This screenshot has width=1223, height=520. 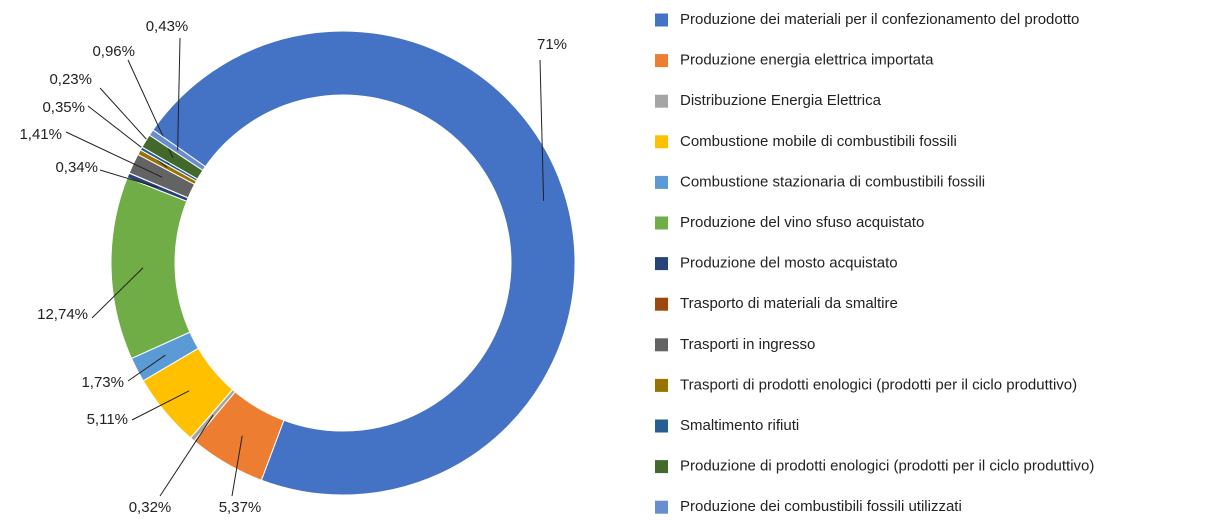 I want to click on legend-label: Produzione del vino sfuso acquistato, so click(x=802, y=222).